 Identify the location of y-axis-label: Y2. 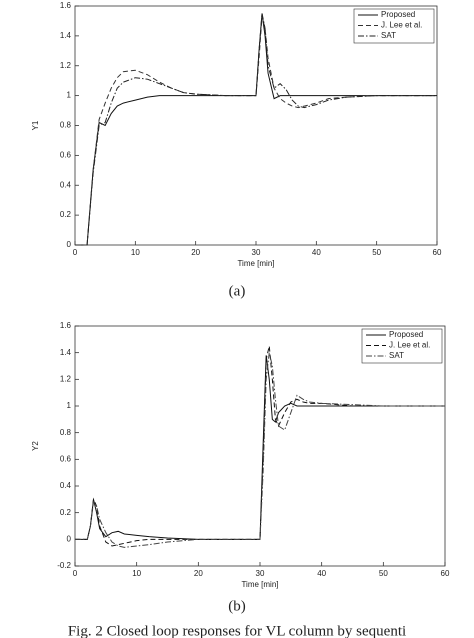
(35, 446).